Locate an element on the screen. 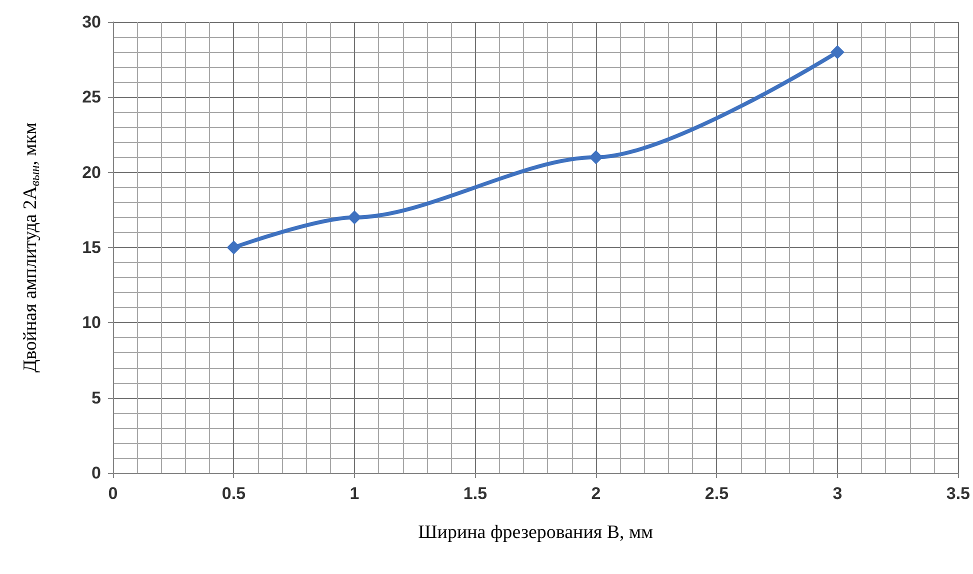  x-tick-label: 2.5 is located at coordinates (716, 493).